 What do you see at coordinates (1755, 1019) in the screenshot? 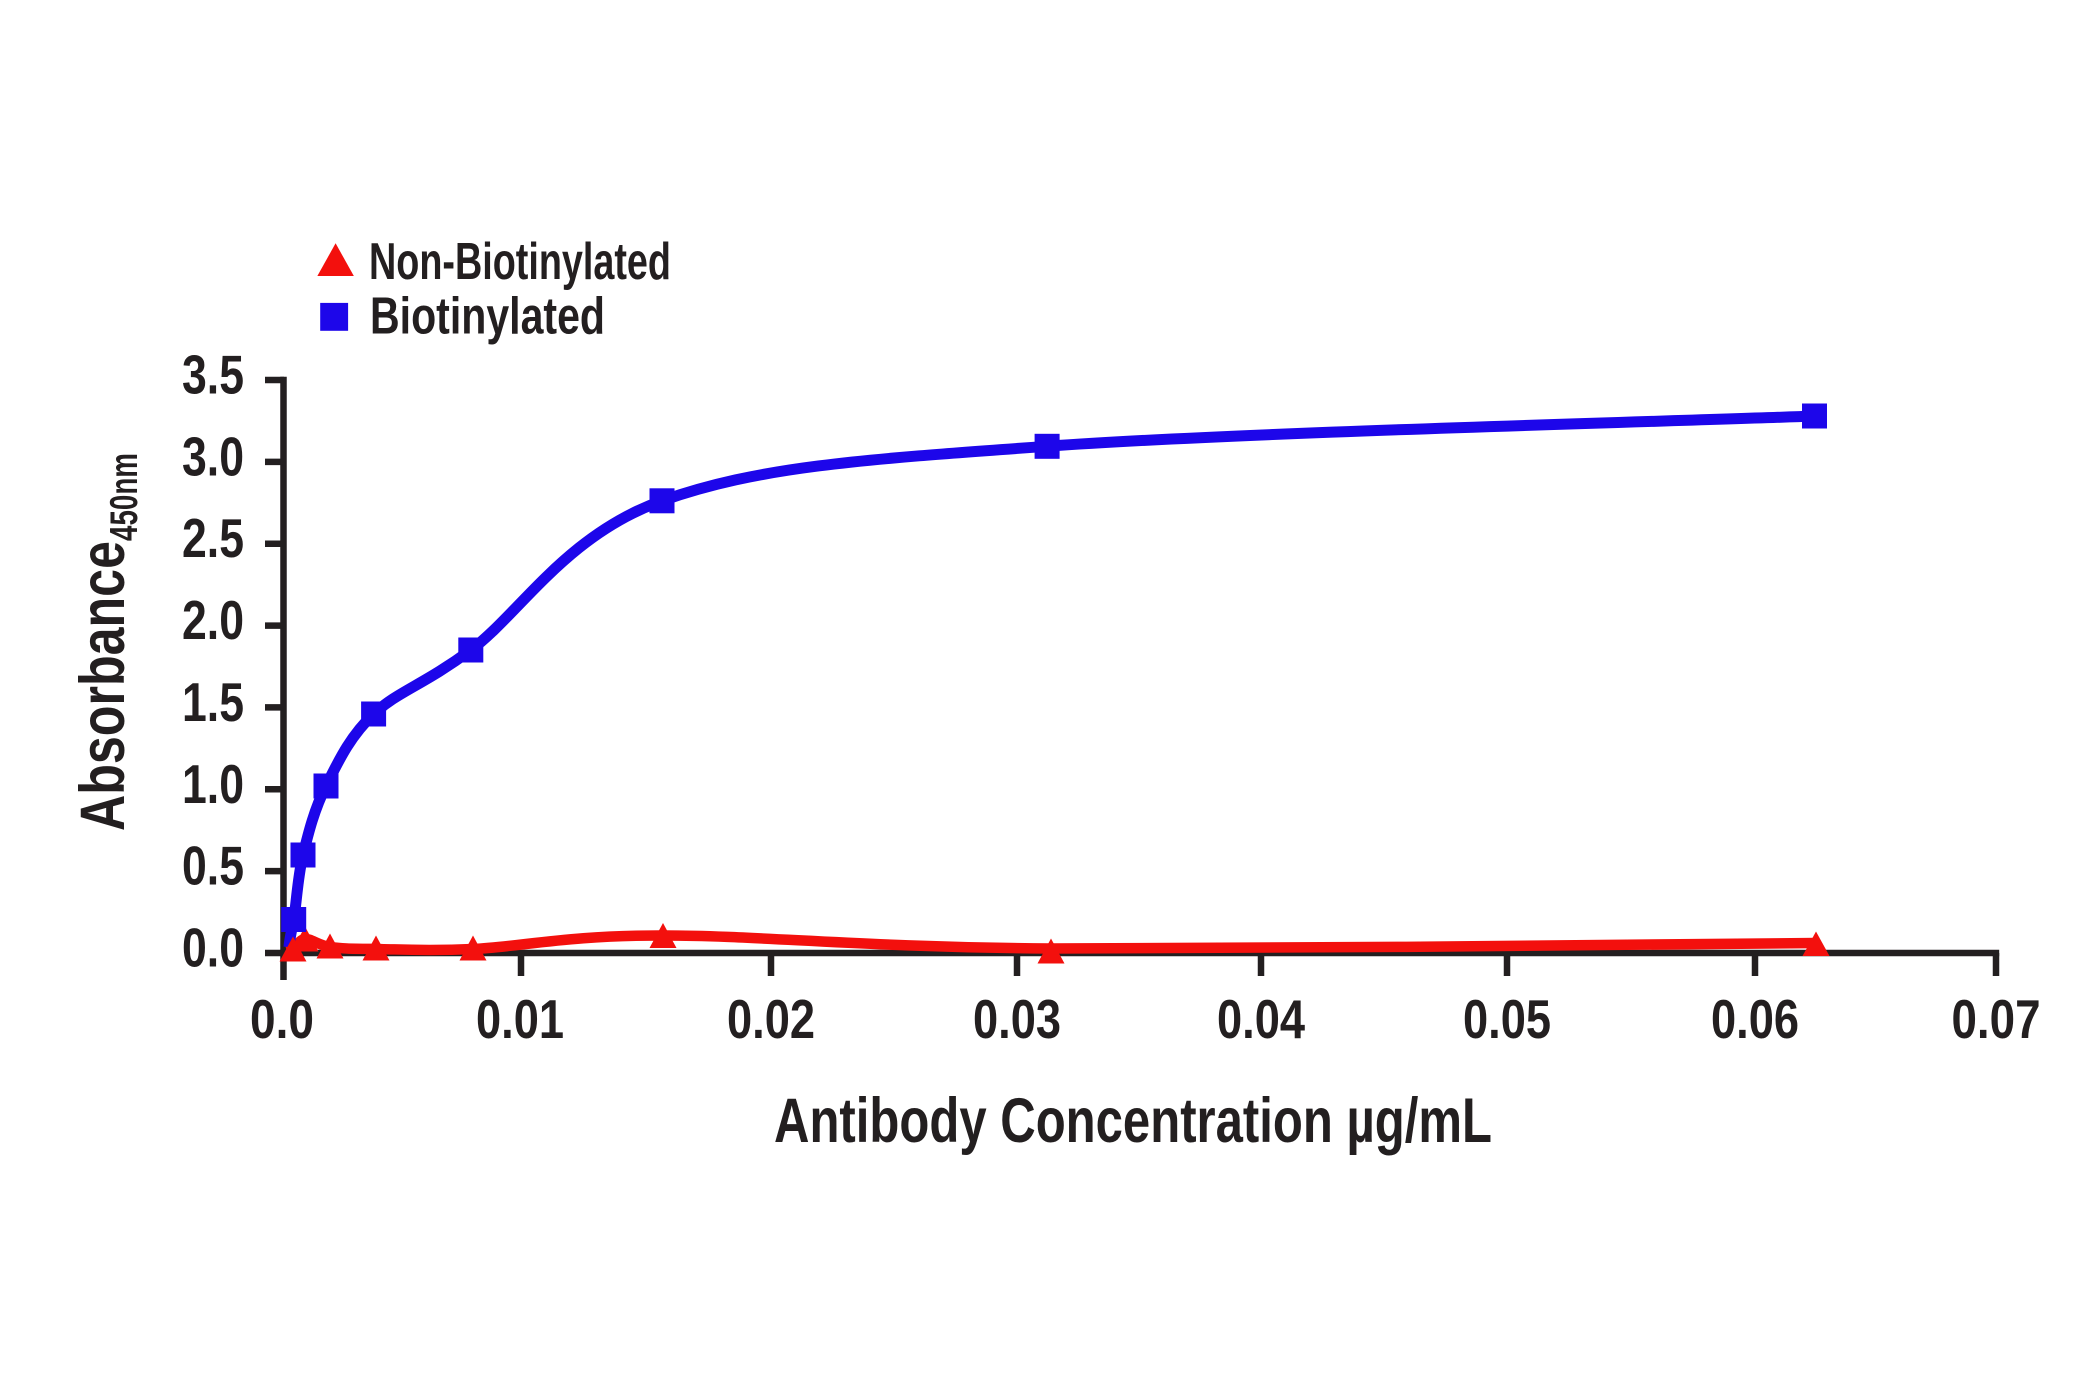
I see `svg-text: 0.06` at bounding box center [1755, 1019].